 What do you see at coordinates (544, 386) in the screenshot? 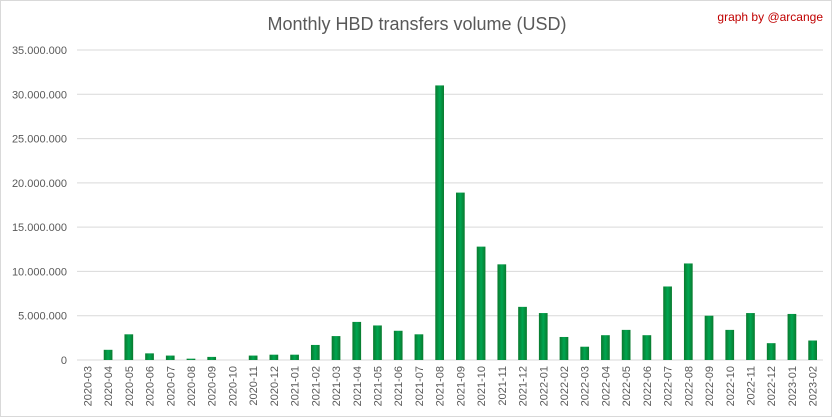
I see `x-tick-label: 2022-01` at bounding box center [544, 386].